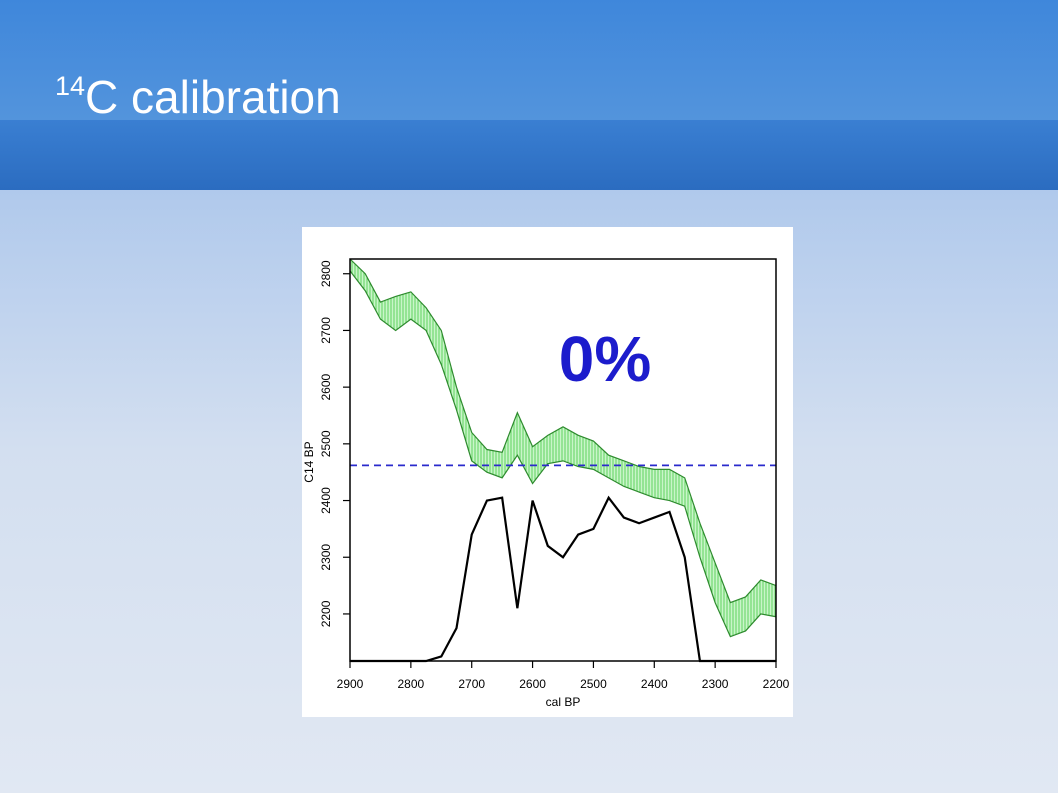 The height and width of the screenshot is (793, 1058). What do you see at coordinates (605, 359) in the screenshot?
I see `annotation: 0%` at bounding box center [605, 359].